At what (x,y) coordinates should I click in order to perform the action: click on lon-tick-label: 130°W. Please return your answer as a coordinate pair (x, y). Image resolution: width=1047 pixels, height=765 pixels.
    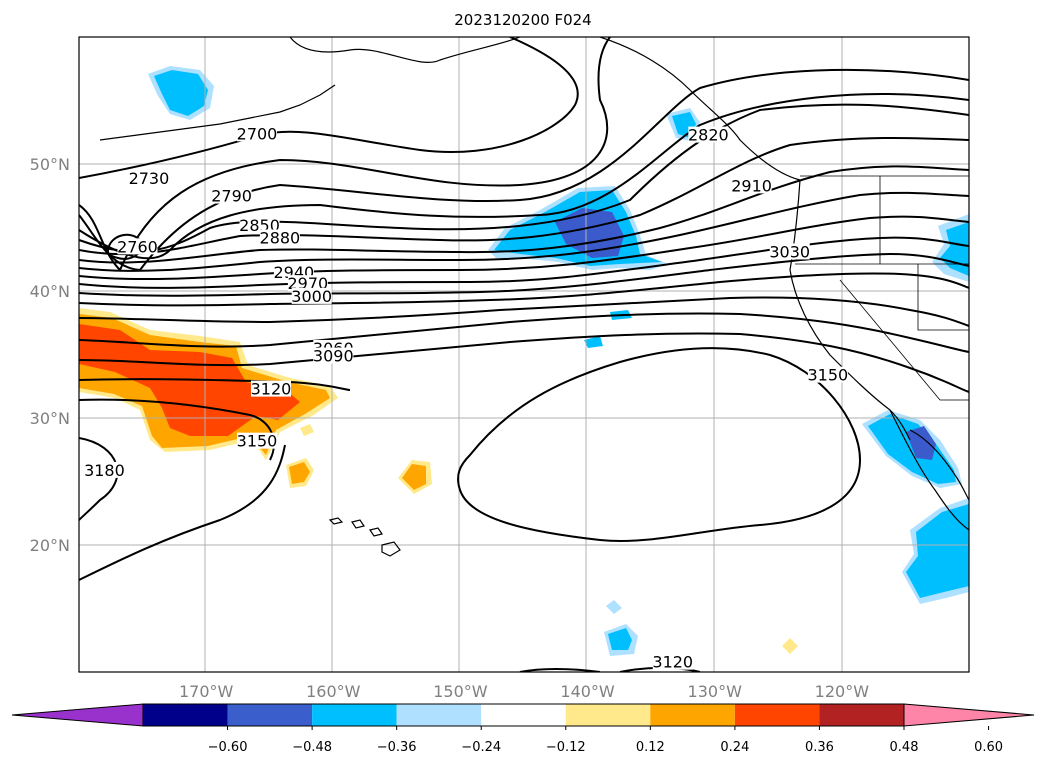
    Looking at the image, I should click on (715, 691).